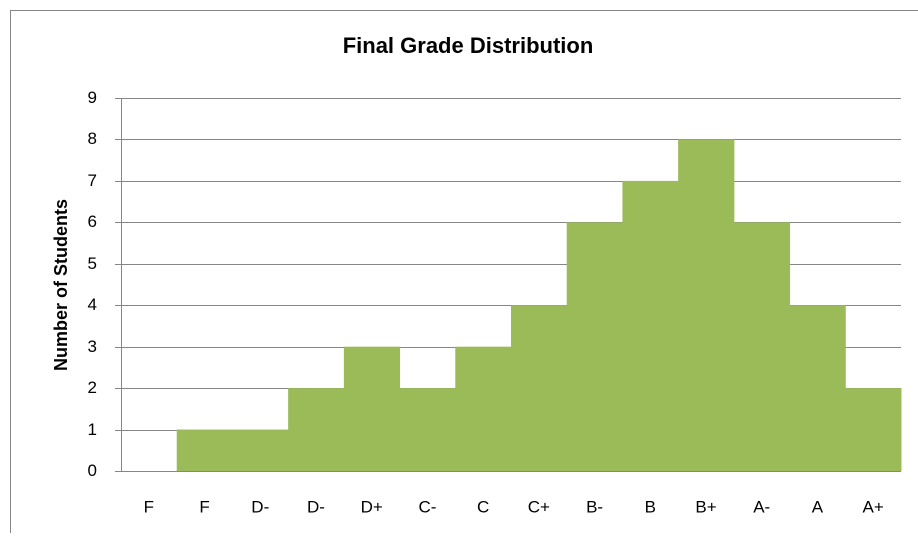  Describe the element at coordinates (372, 506) in the screenshot. I see `x-tick-label: D+` at that location.